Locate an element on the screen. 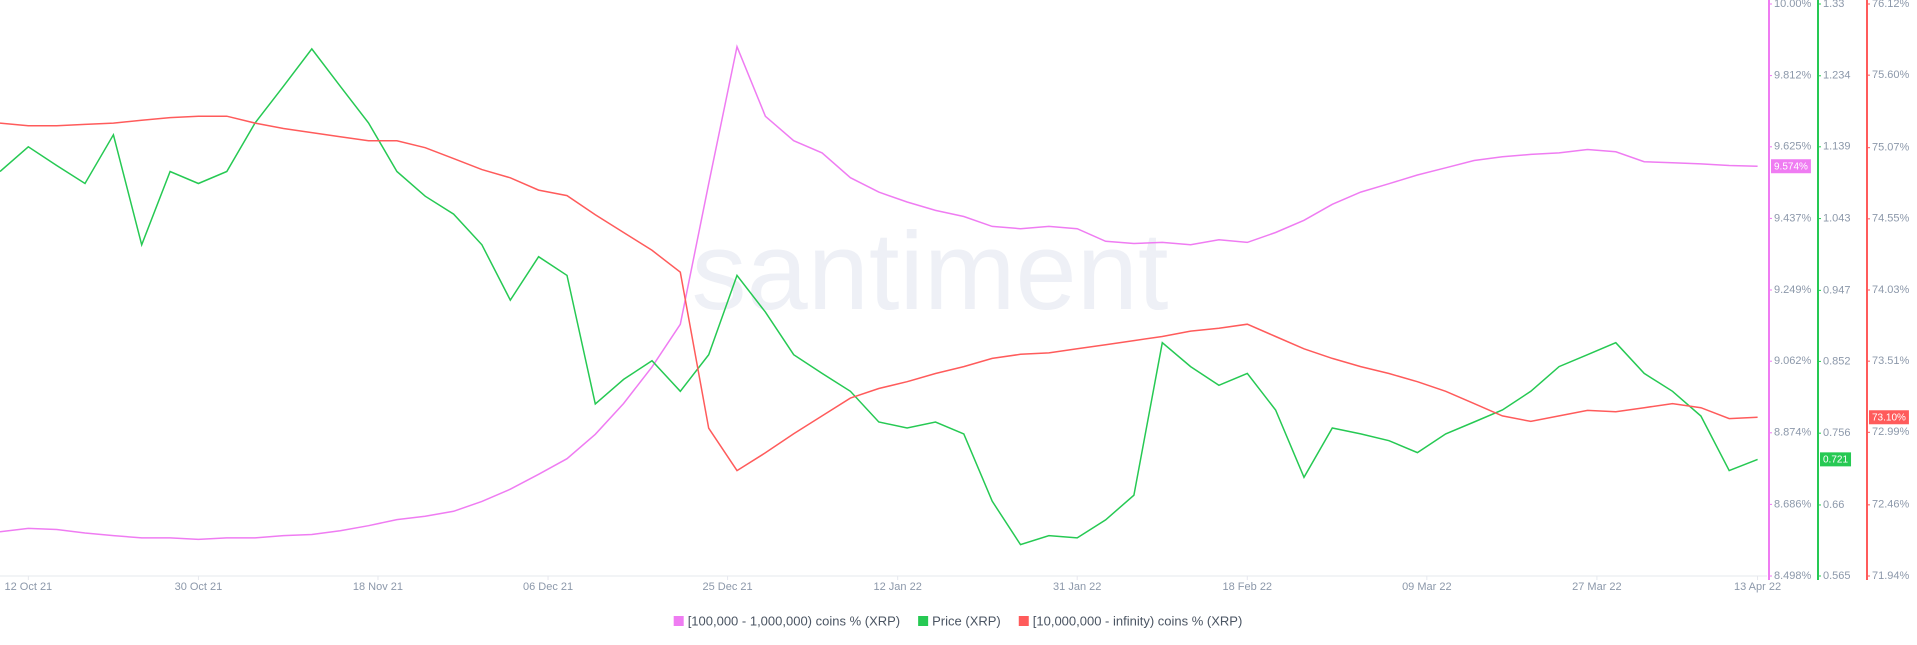 This screenshot has height=645, width=1917. y-tick-label: 9.437% is located at coordinates (1793, 218).